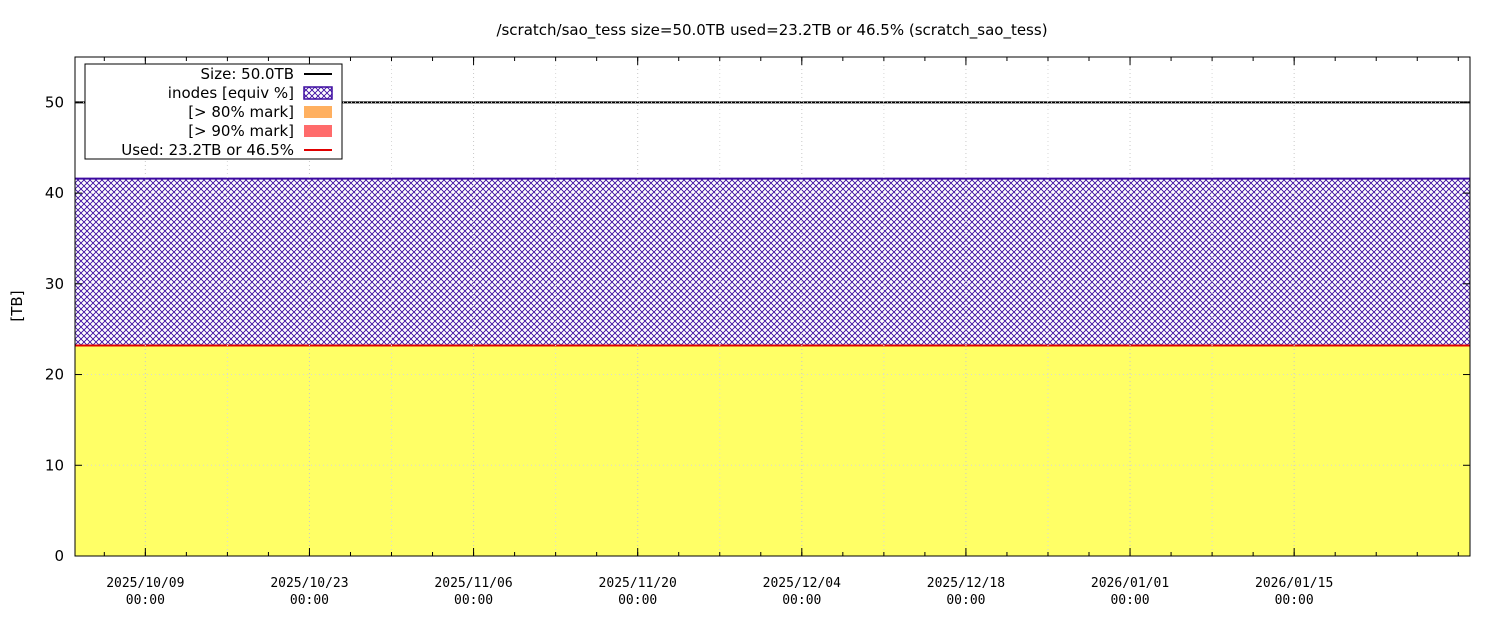 This screenshot has width=1500, height=620. Describe the element at coordinates (54, 465) in the screenshot. I see `y-tick-label: 10` at that location.